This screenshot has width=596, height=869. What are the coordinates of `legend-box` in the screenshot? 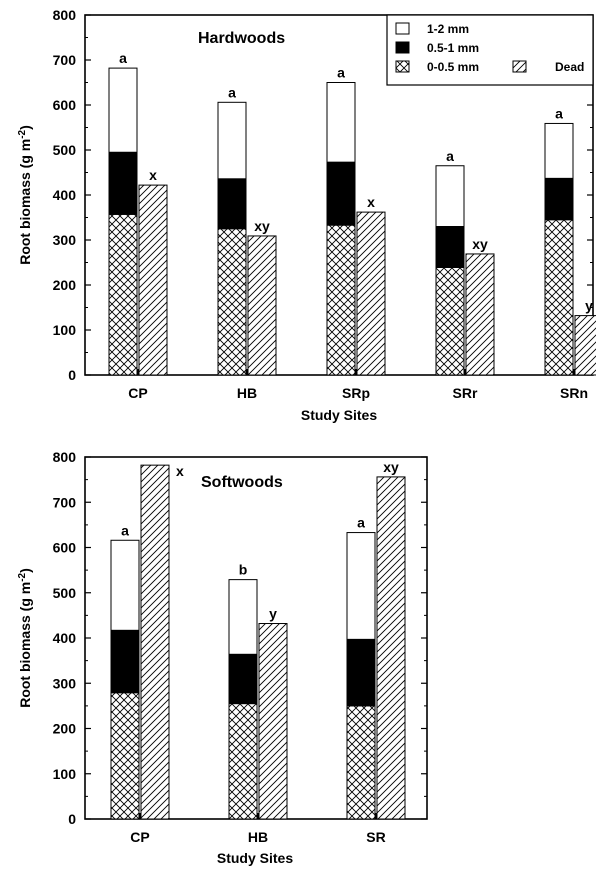 It's located at (490, 50).